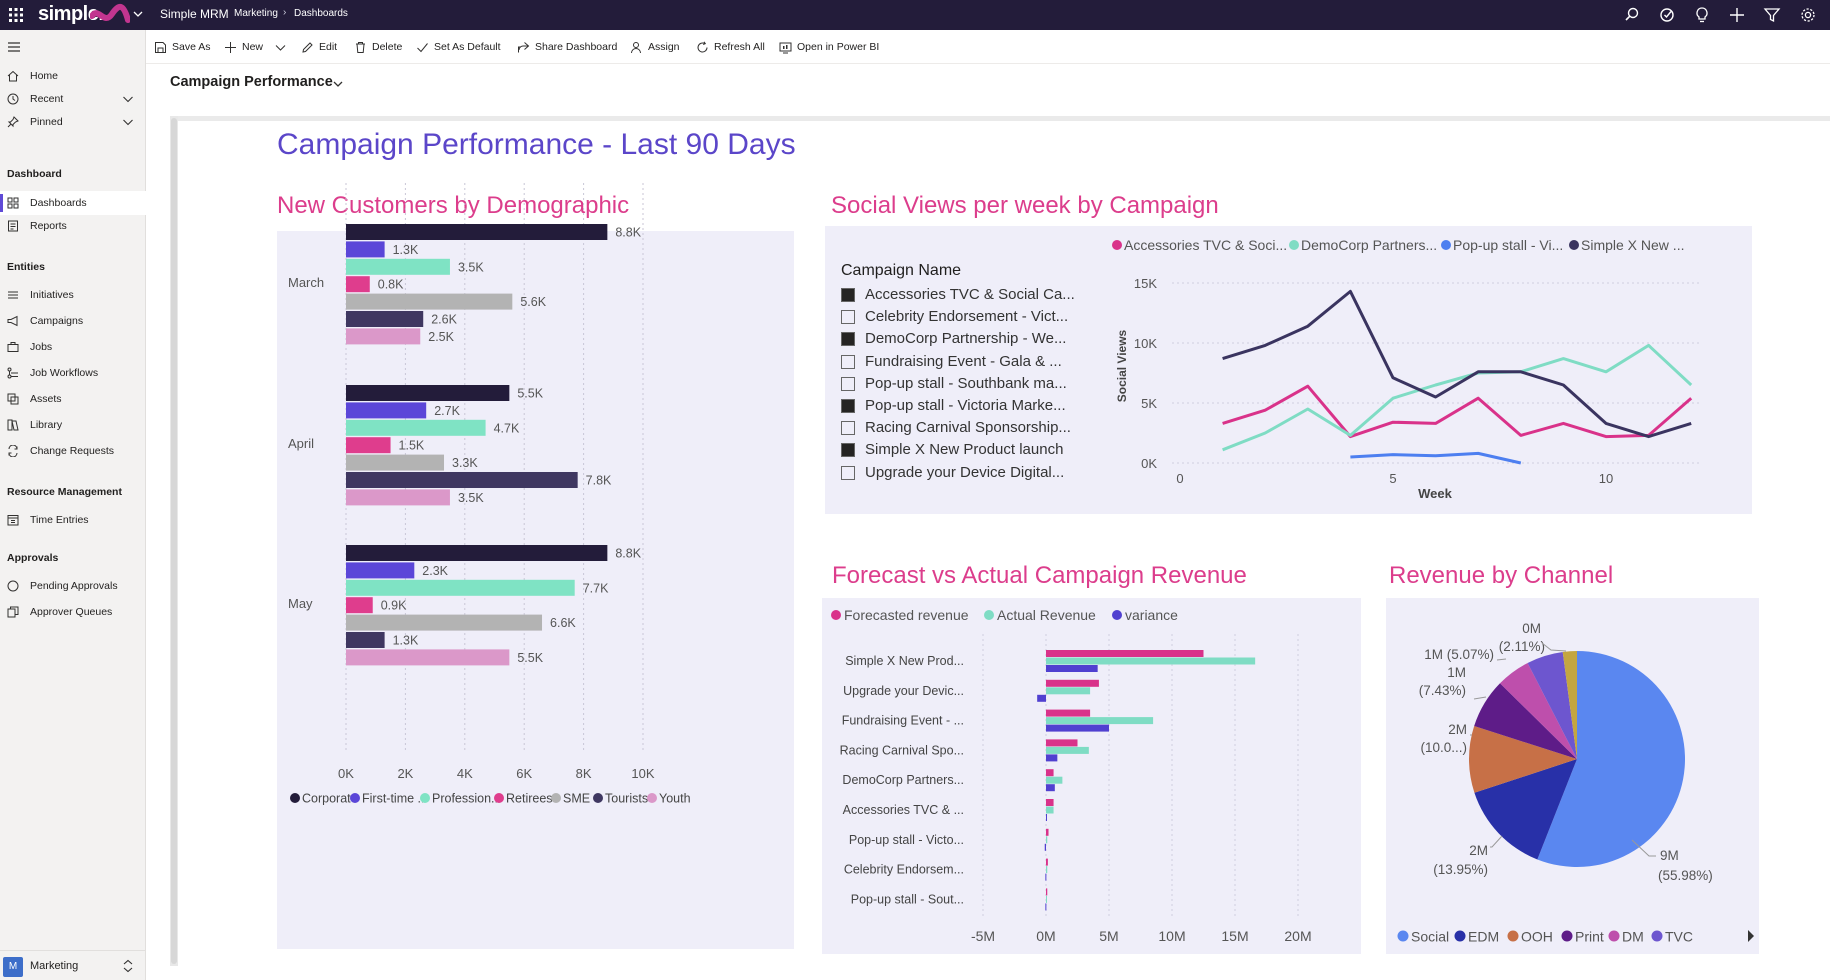 The image size is (1830, 980). I want to click on open-in-power-bi-button: Open in Power BI, so click(829, 47).